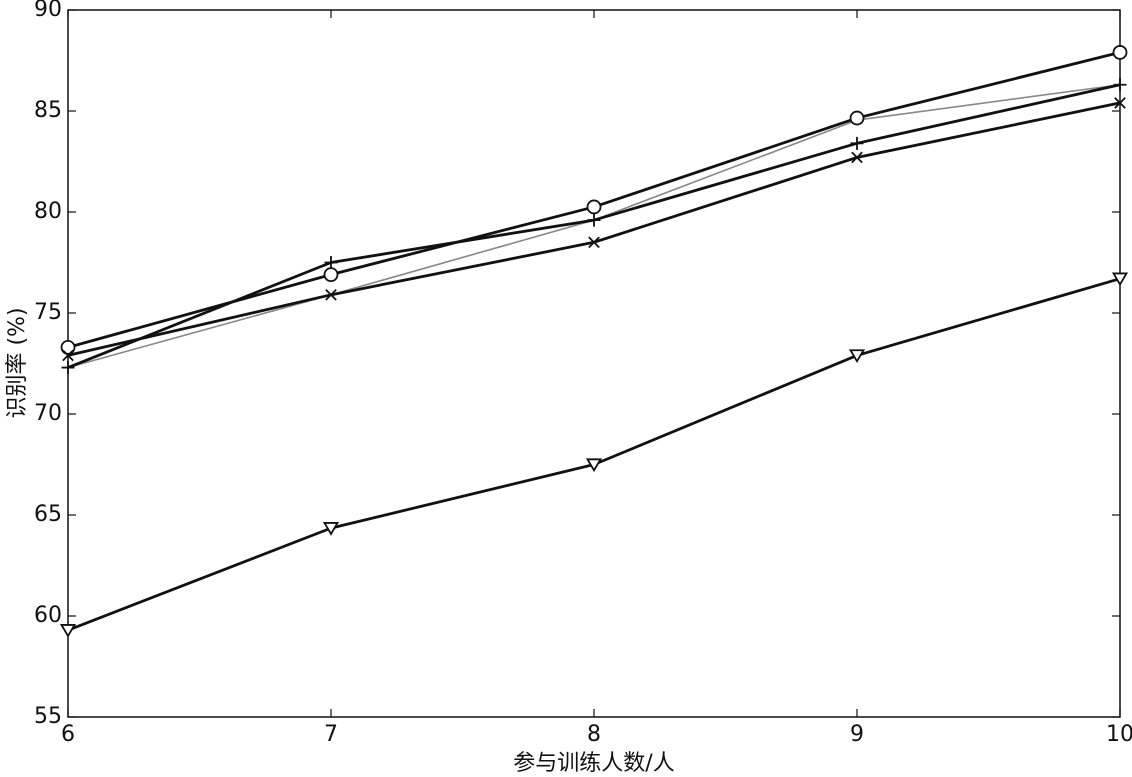  I want to click on y-tick-label: 60, so click(48, 615).